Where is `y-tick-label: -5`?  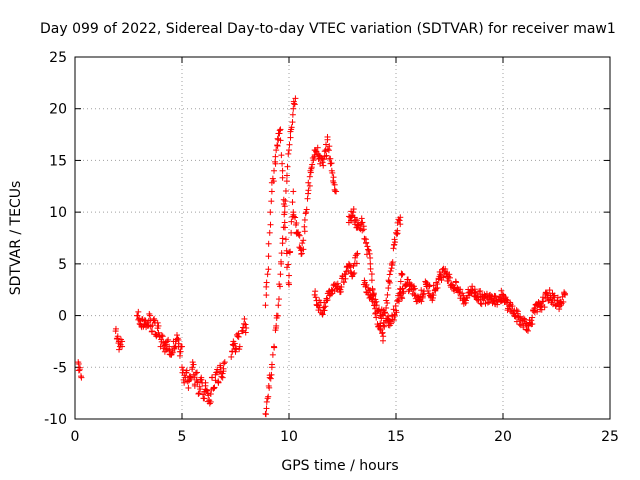 y-tick-label: -5 is located at coordinates (60, 368).